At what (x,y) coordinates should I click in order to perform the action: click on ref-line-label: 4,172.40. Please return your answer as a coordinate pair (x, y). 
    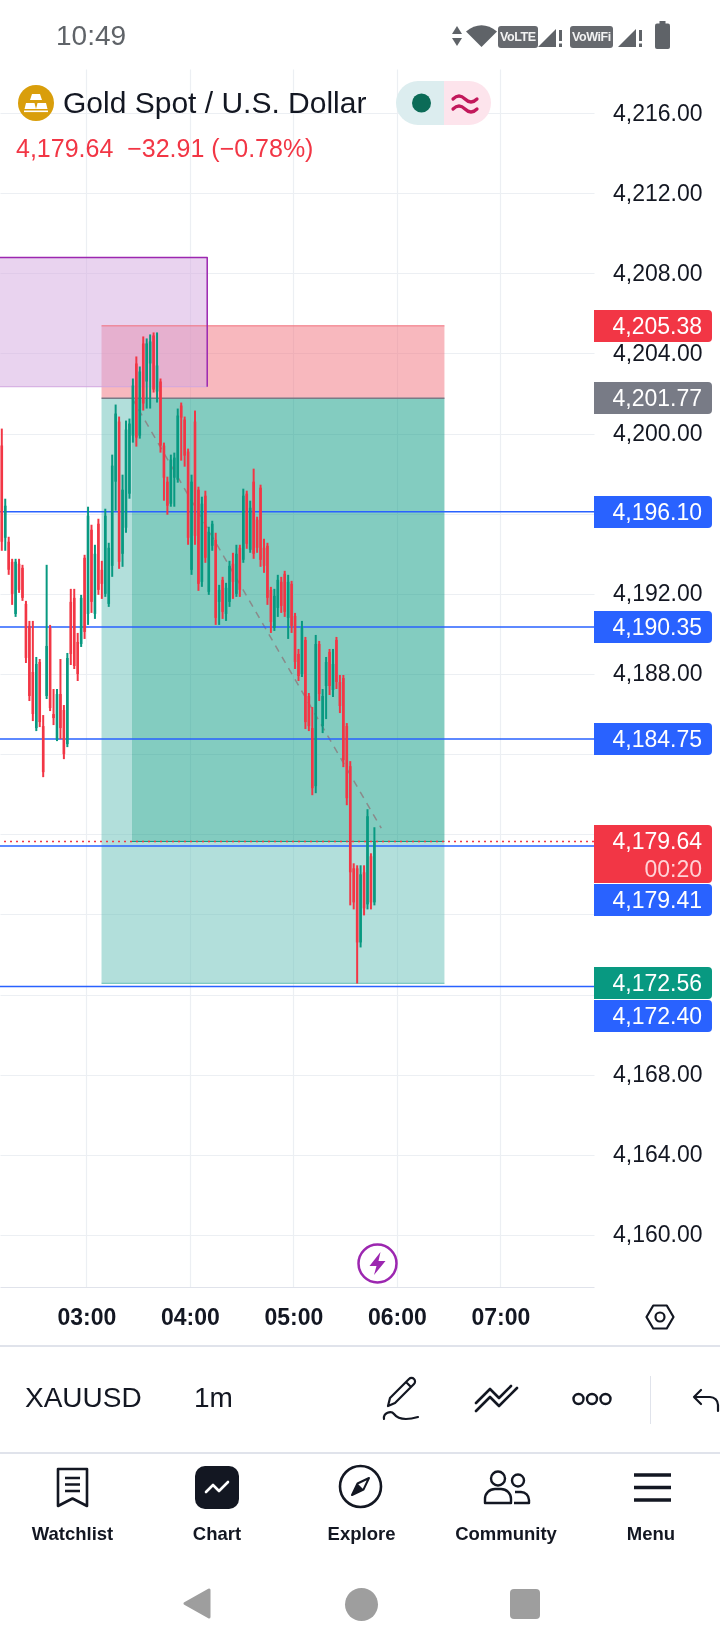
    Looking at the image, I should click on (656, 1017).